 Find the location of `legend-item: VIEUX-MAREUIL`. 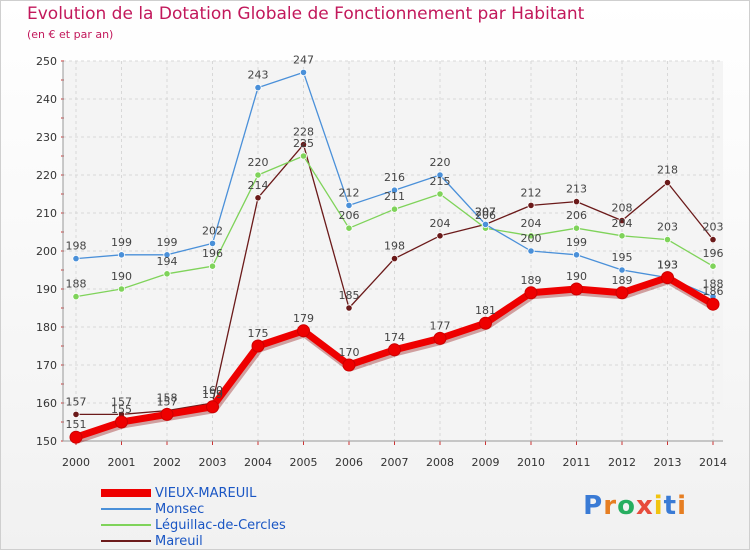

legend-item: VIEUX-MAREUIL is located at coordinates (193, 493).